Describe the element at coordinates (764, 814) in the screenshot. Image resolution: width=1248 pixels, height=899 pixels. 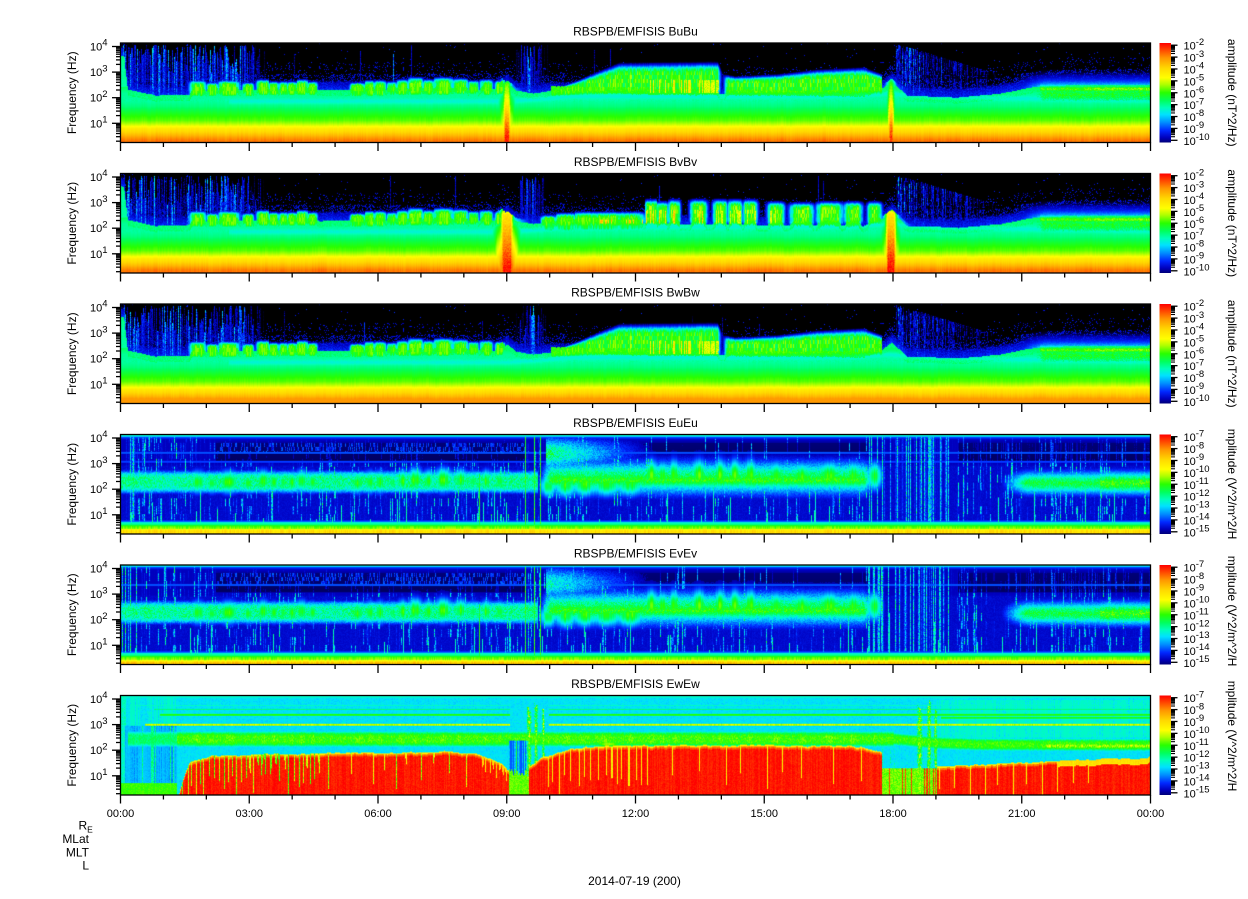
I see `svg-text: 15:00` at that location.